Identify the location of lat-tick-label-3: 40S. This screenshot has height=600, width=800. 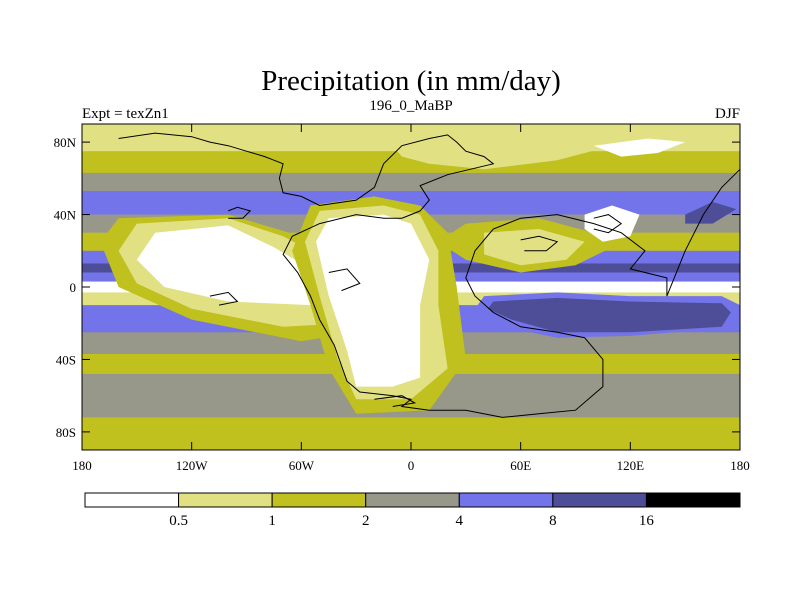
(66, 359).